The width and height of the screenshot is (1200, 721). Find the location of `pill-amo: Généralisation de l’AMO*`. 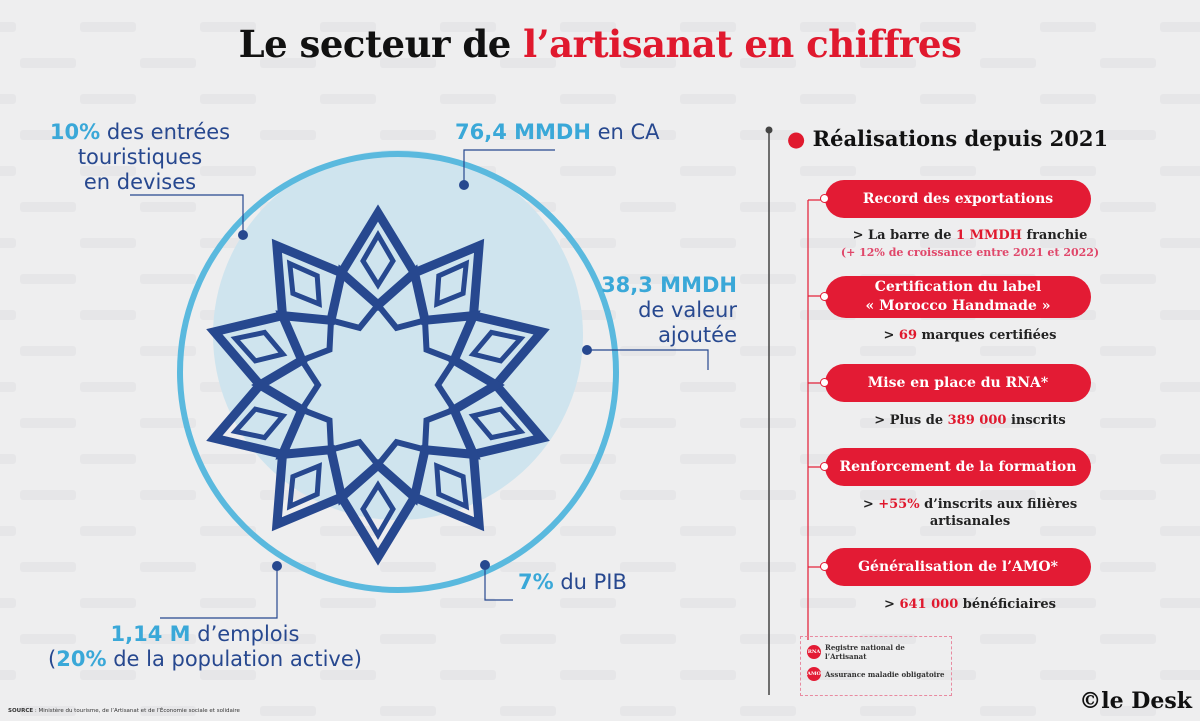

pill-amo: Généralisation de l’AMO* is located at coordinates (955, 567).